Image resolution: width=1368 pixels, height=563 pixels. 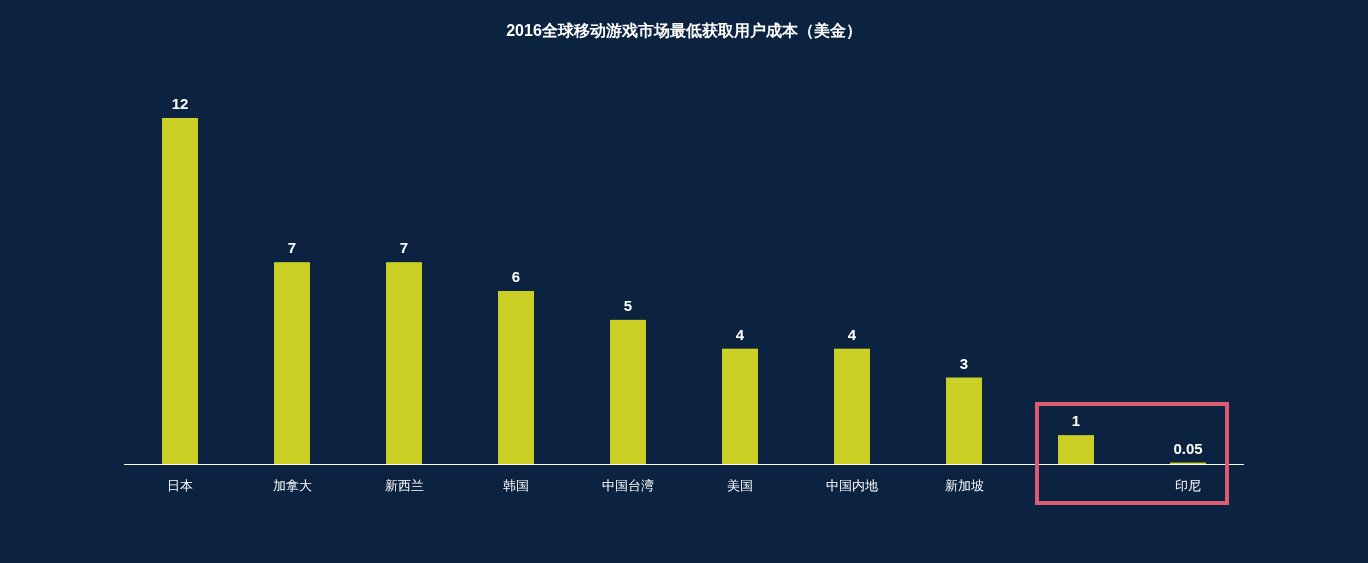 What do you see at coordinates (964, 363) in the screenshot?
I see `data-label: 3` at bounding box center [964, 363].